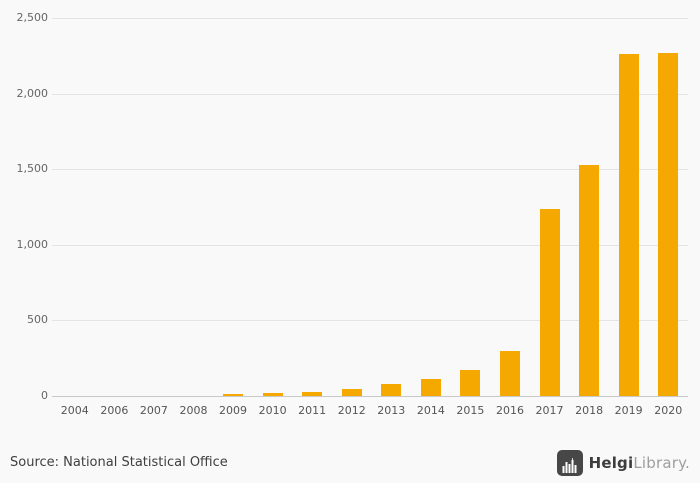 The height and width of the screenshot is (483, 700). Describe the element at coordinates (668, 410) in the screenshot. I see `x-tick-label: 2020` at that location.